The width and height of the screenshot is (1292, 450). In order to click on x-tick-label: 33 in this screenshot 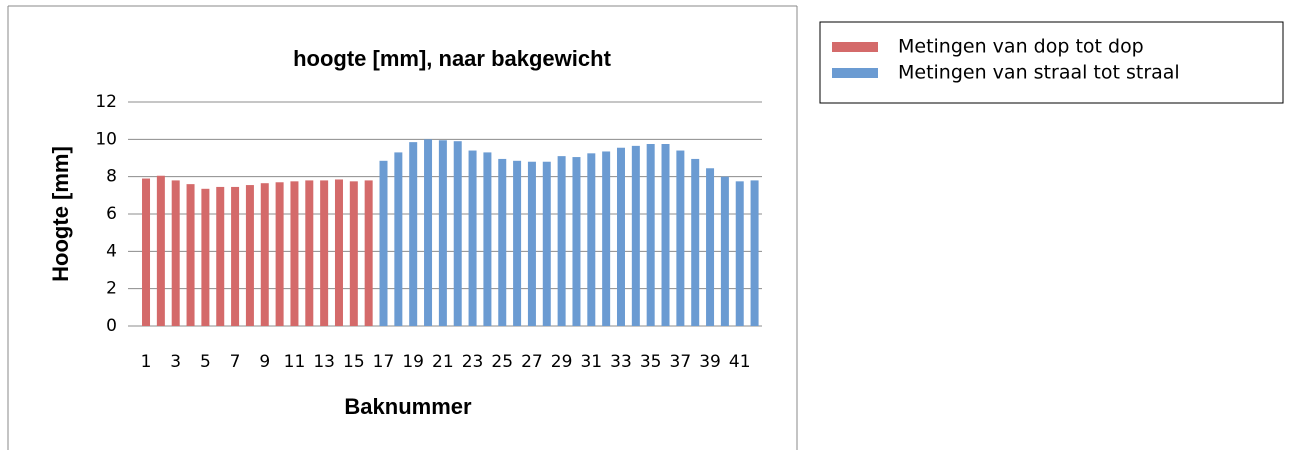, I will do `click(621, 362)`.